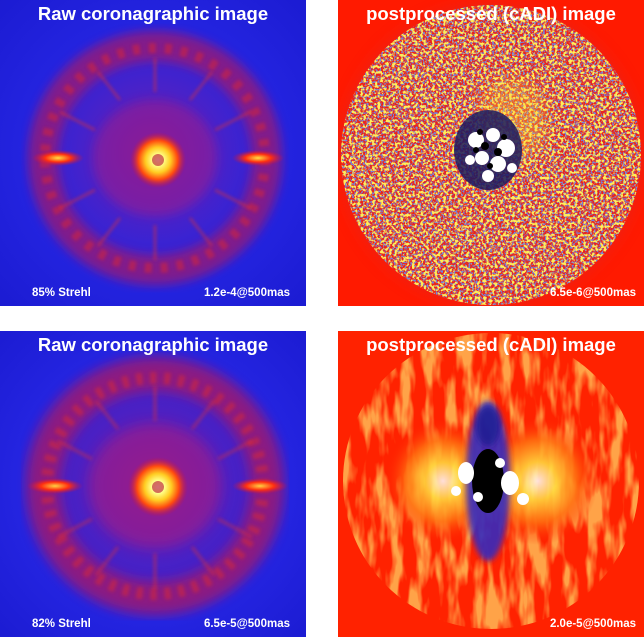  I want to click on contrast-label: 6.5e-6@500mas, so click(592, 293).